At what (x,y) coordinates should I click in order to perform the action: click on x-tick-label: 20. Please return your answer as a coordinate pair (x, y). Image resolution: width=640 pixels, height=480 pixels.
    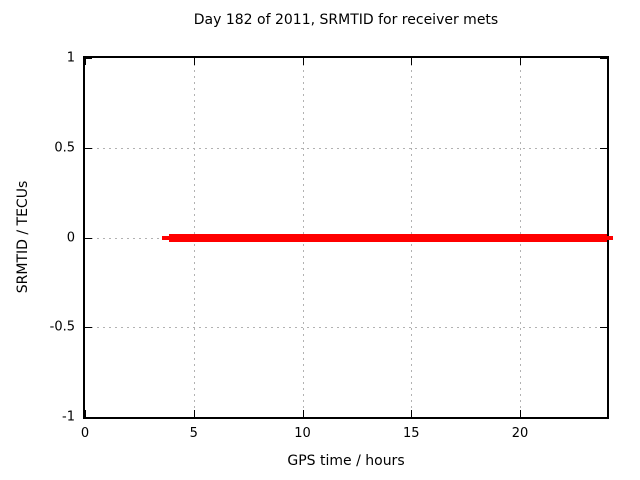
    Looking at the image, I should click on (520, 433).